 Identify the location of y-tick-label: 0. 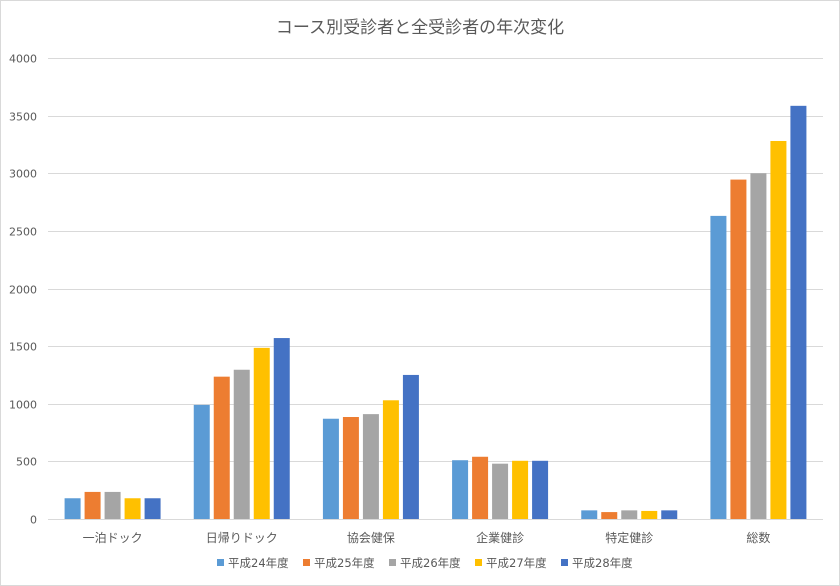
(33, 520).